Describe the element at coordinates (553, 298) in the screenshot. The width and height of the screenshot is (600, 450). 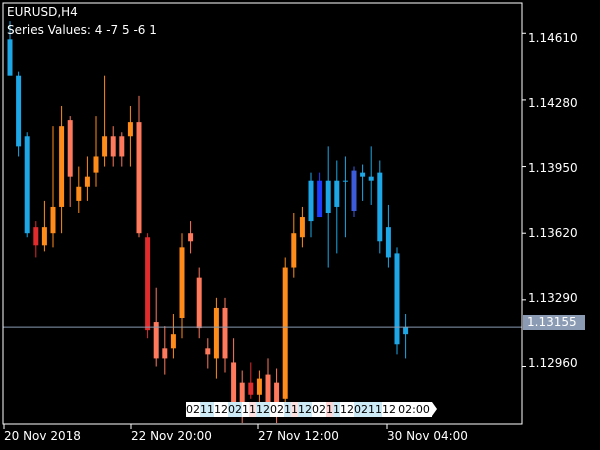
I see `price-label-5: 1.13290` at that location.